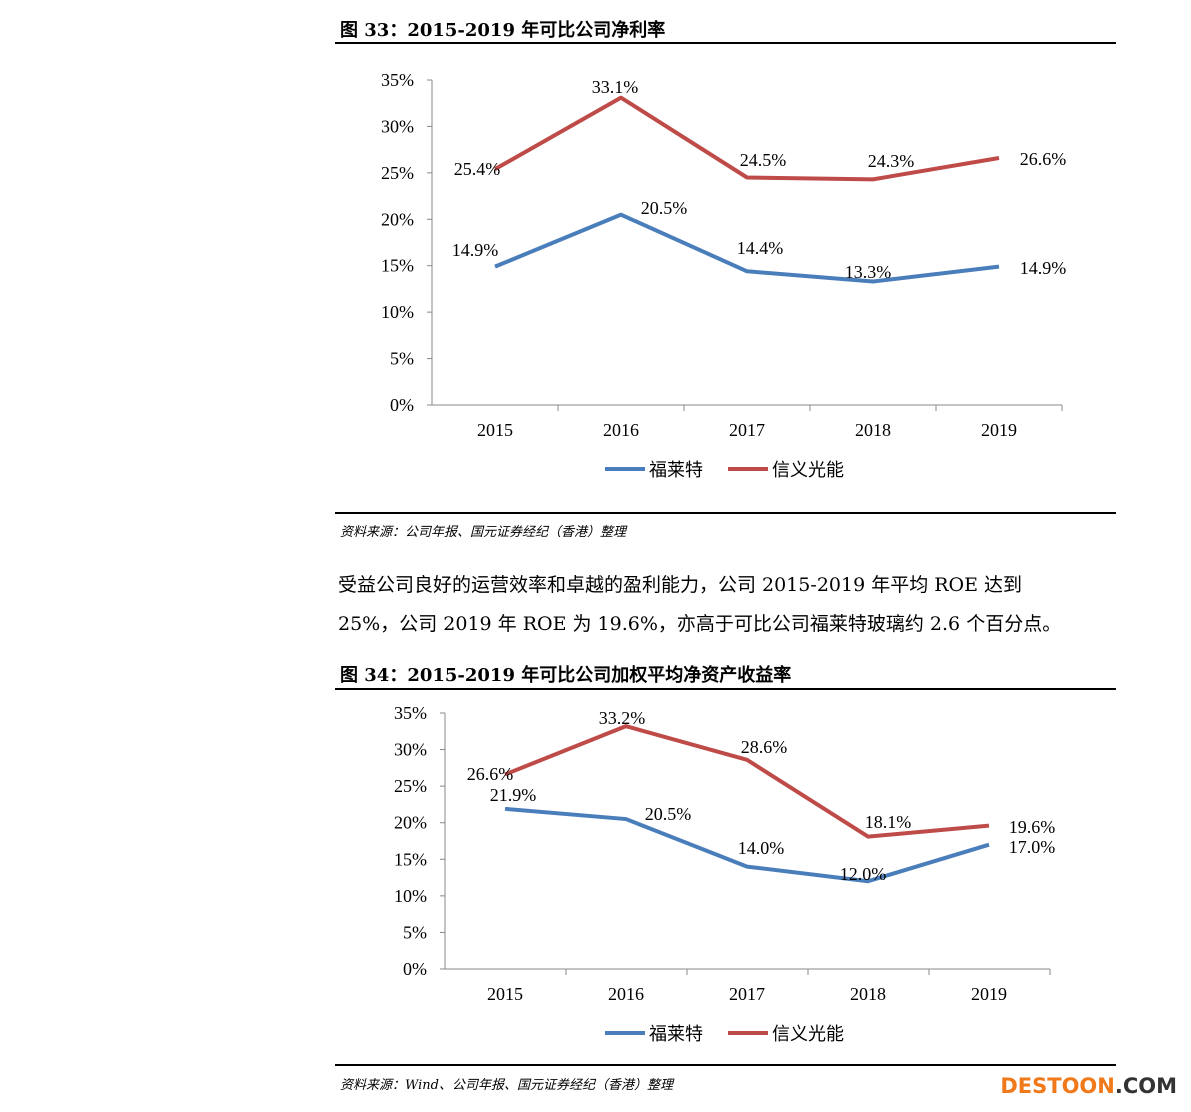 Image resolution: width=1191 pixels, height=1112 pixels. I want to click on data-label: 14.0%, so click(761, 848).